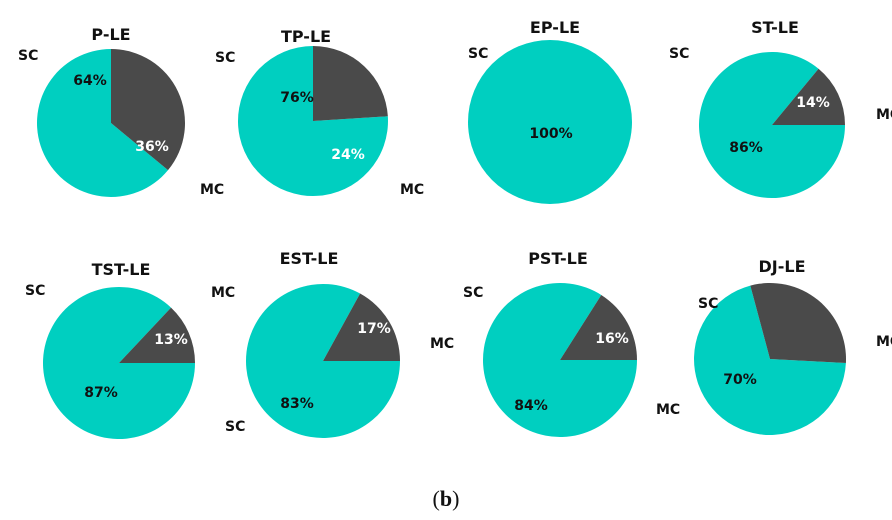  I want to click on percent-label-sc: 76%, so click(297, 98).